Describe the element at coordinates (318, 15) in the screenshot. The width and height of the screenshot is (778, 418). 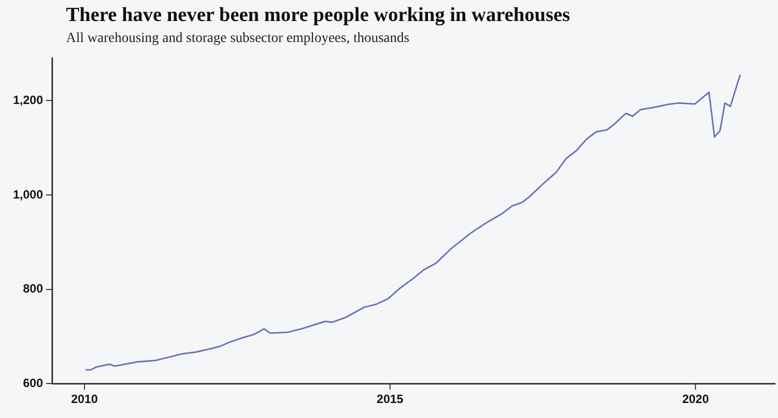
I see `chart-title: There have never been more people working in warehouses` at that location.